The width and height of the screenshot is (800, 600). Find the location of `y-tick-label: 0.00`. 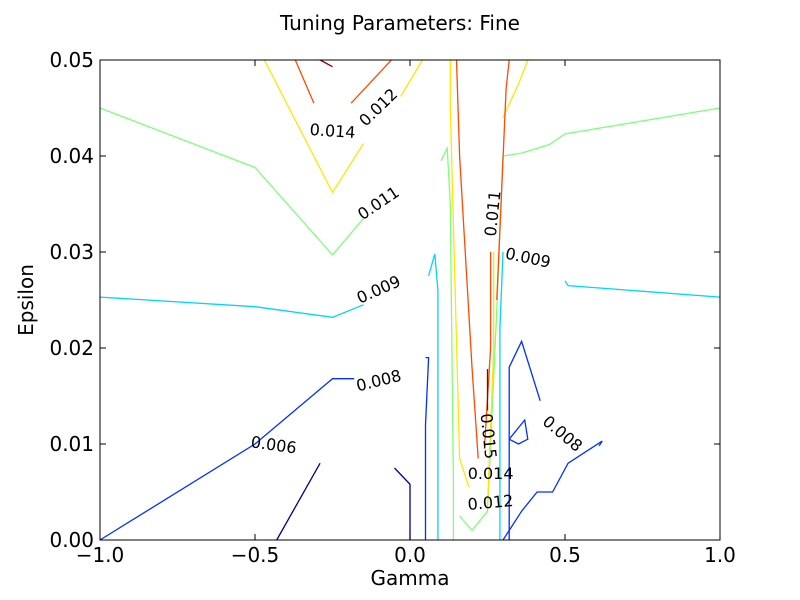

y-tick-label: 0.00 is located at coordinates (71, 540).